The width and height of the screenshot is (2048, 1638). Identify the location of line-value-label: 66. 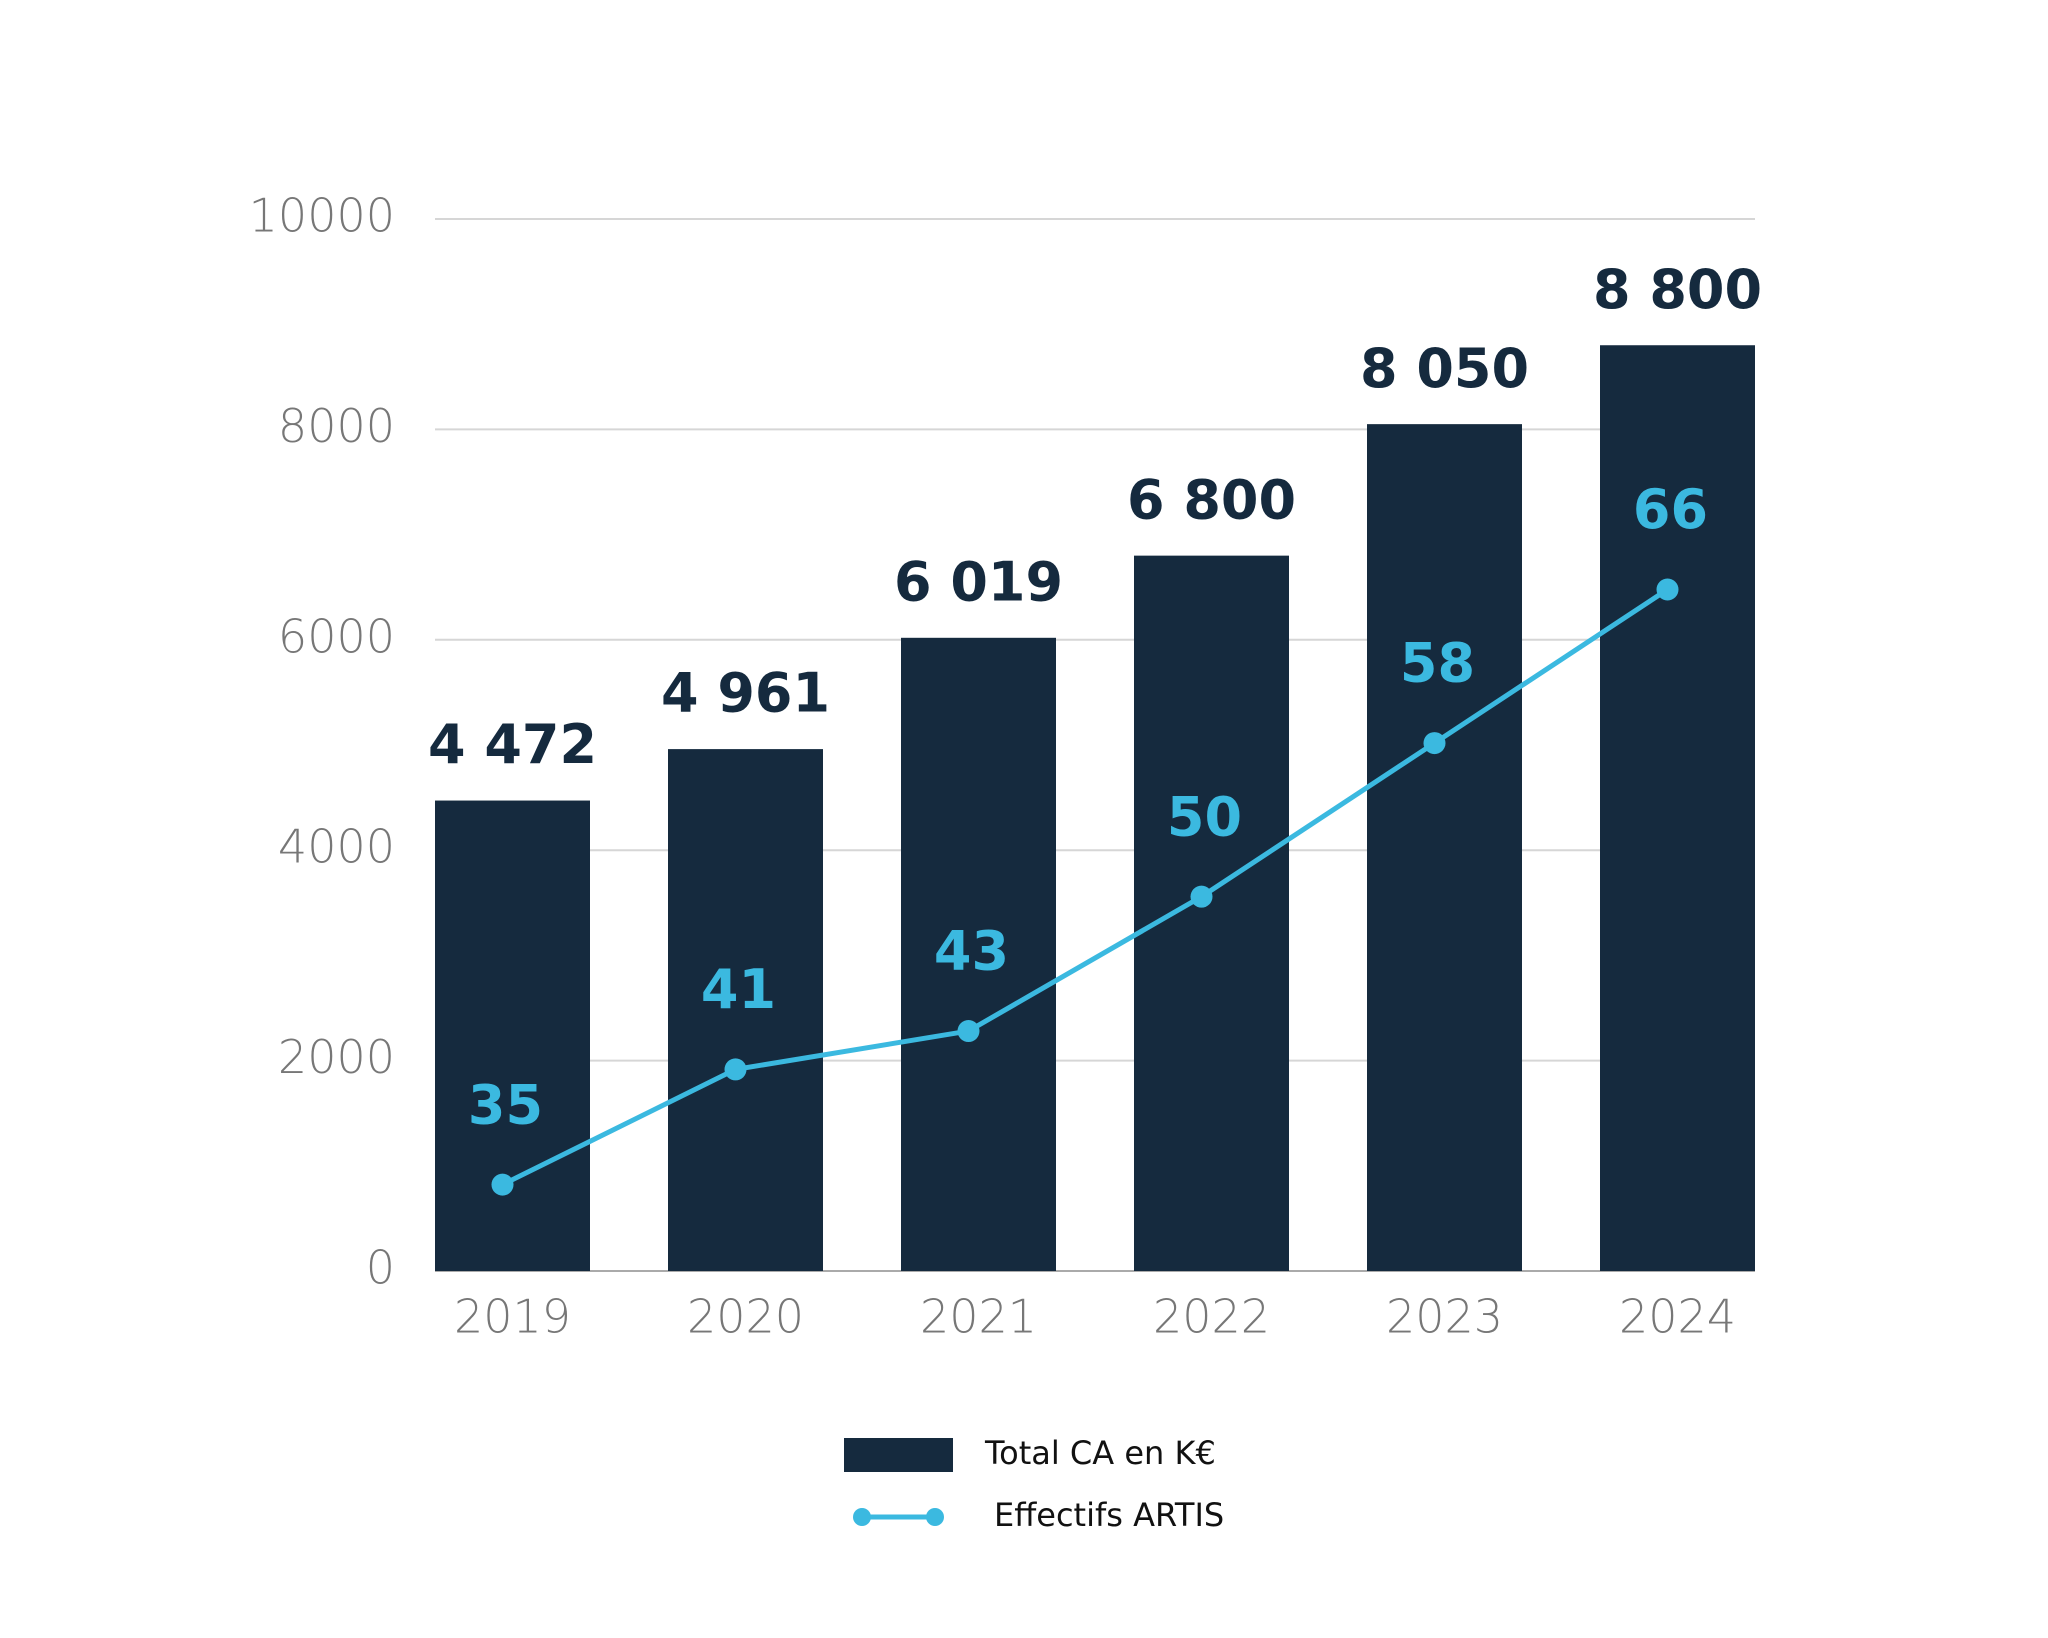
(1670, 509).